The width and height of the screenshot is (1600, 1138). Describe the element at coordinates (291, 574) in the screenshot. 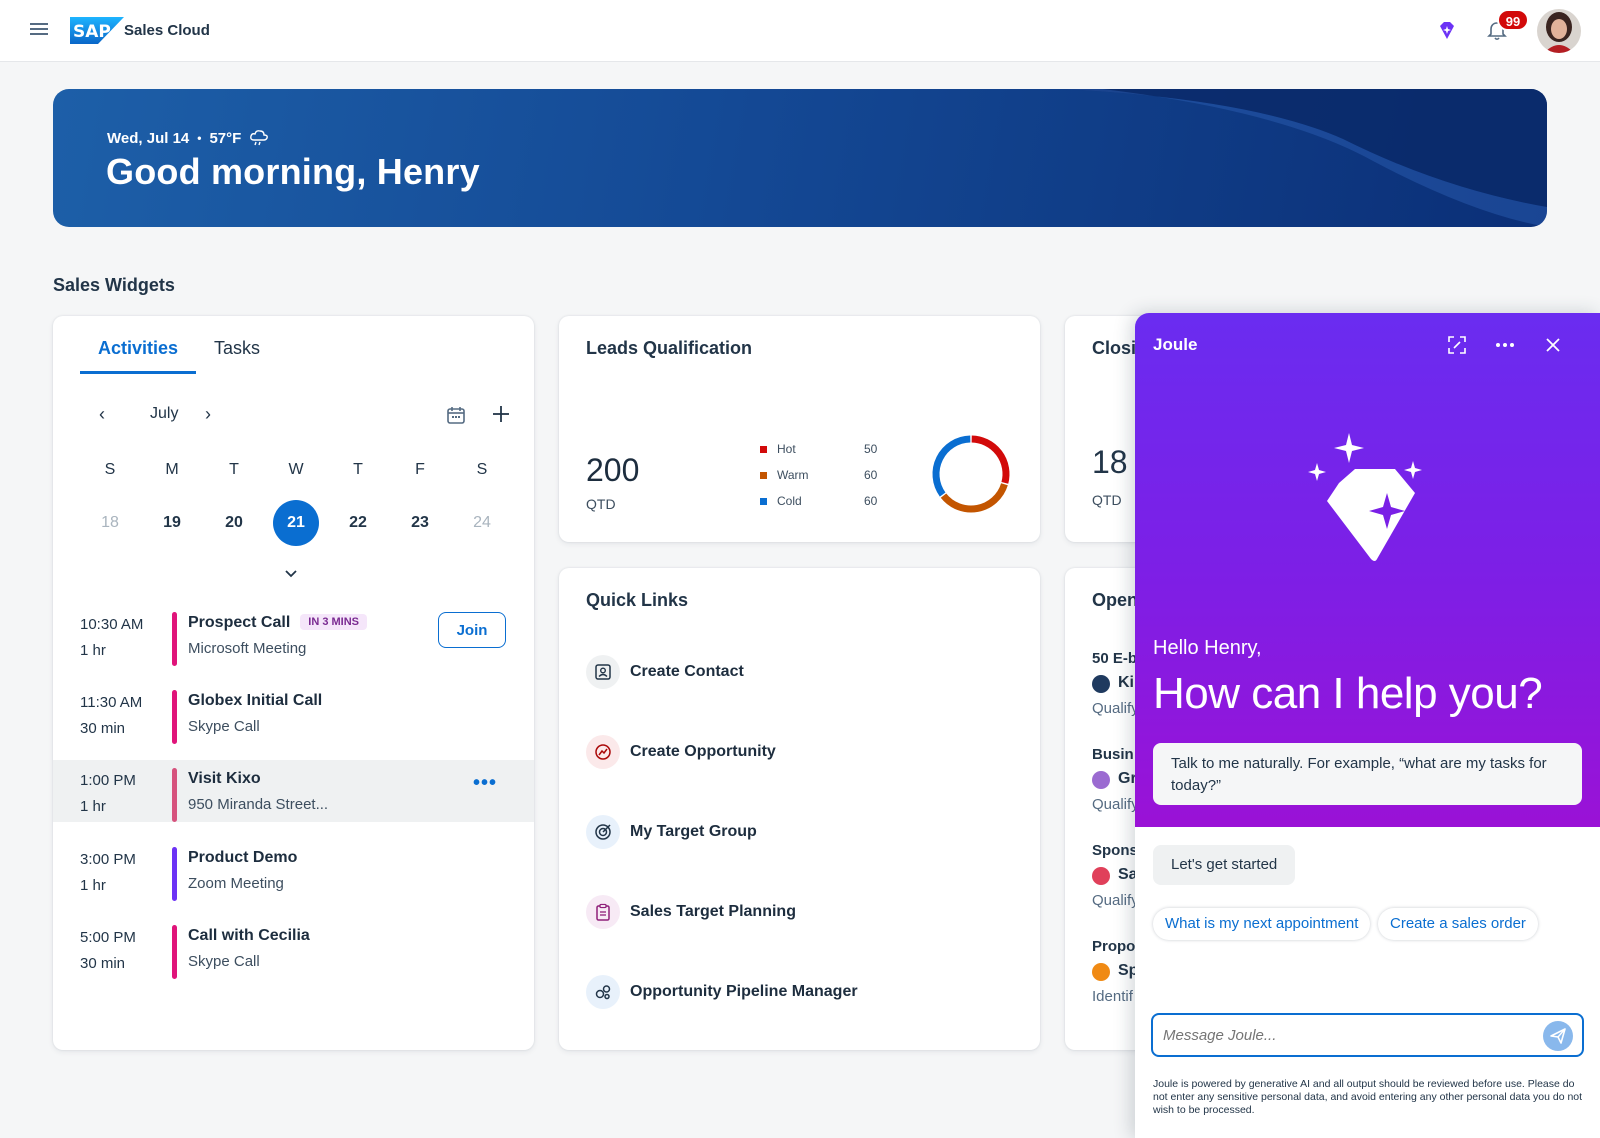

I see `chevron-down-icon` at that location.